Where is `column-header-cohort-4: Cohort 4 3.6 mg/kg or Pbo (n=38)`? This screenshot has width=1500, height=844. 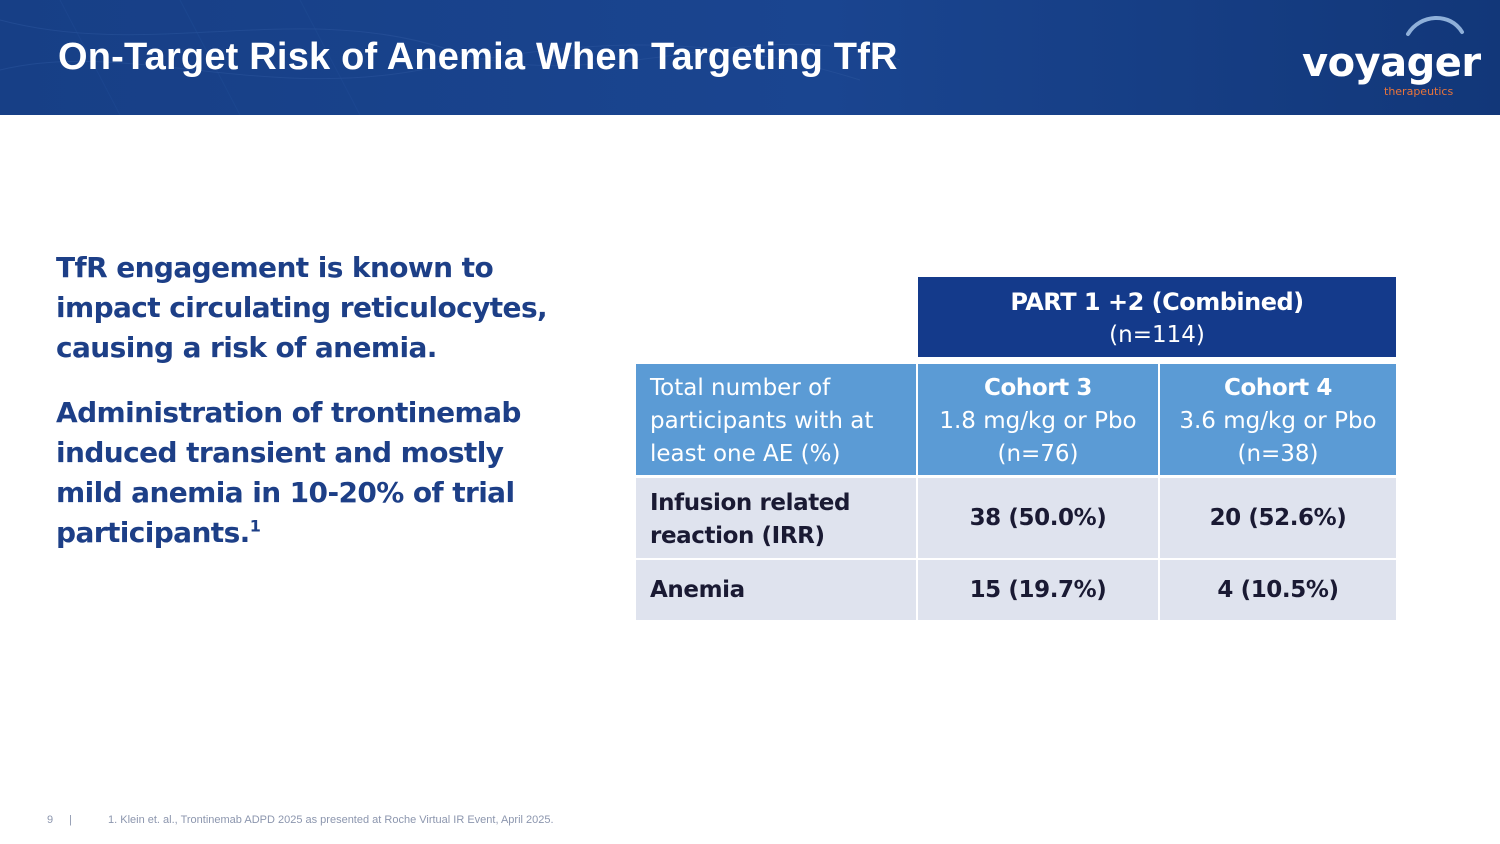
column-header-cohort-4: Cohort 4 3.6 mg/kg or Pbo (n=38) is located at coordinates (1278, 419).